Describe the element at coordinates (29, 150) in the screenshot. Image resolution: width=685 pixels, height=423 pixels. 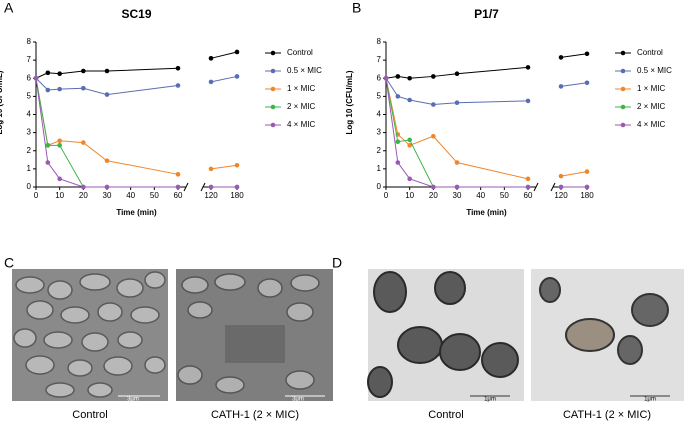
I see `y-tick-label: 2` at that location.